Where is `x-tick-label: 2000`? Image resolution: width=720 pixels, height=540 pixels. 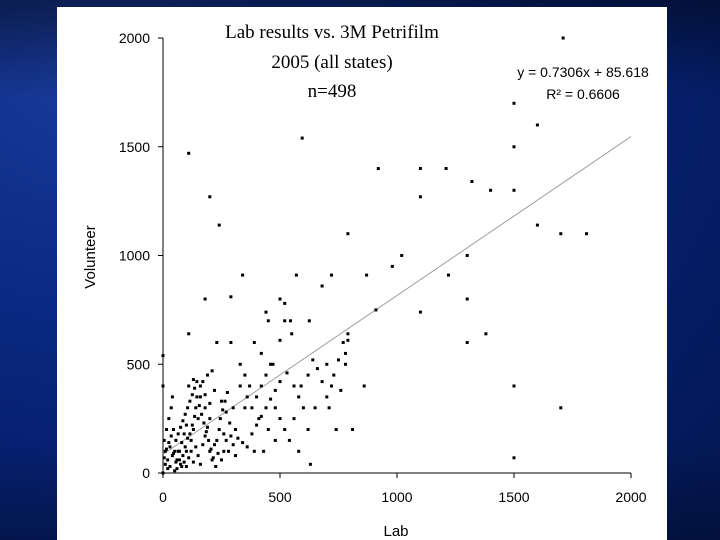 x-tick-label: 2000 is located at coordinates (630, 497).